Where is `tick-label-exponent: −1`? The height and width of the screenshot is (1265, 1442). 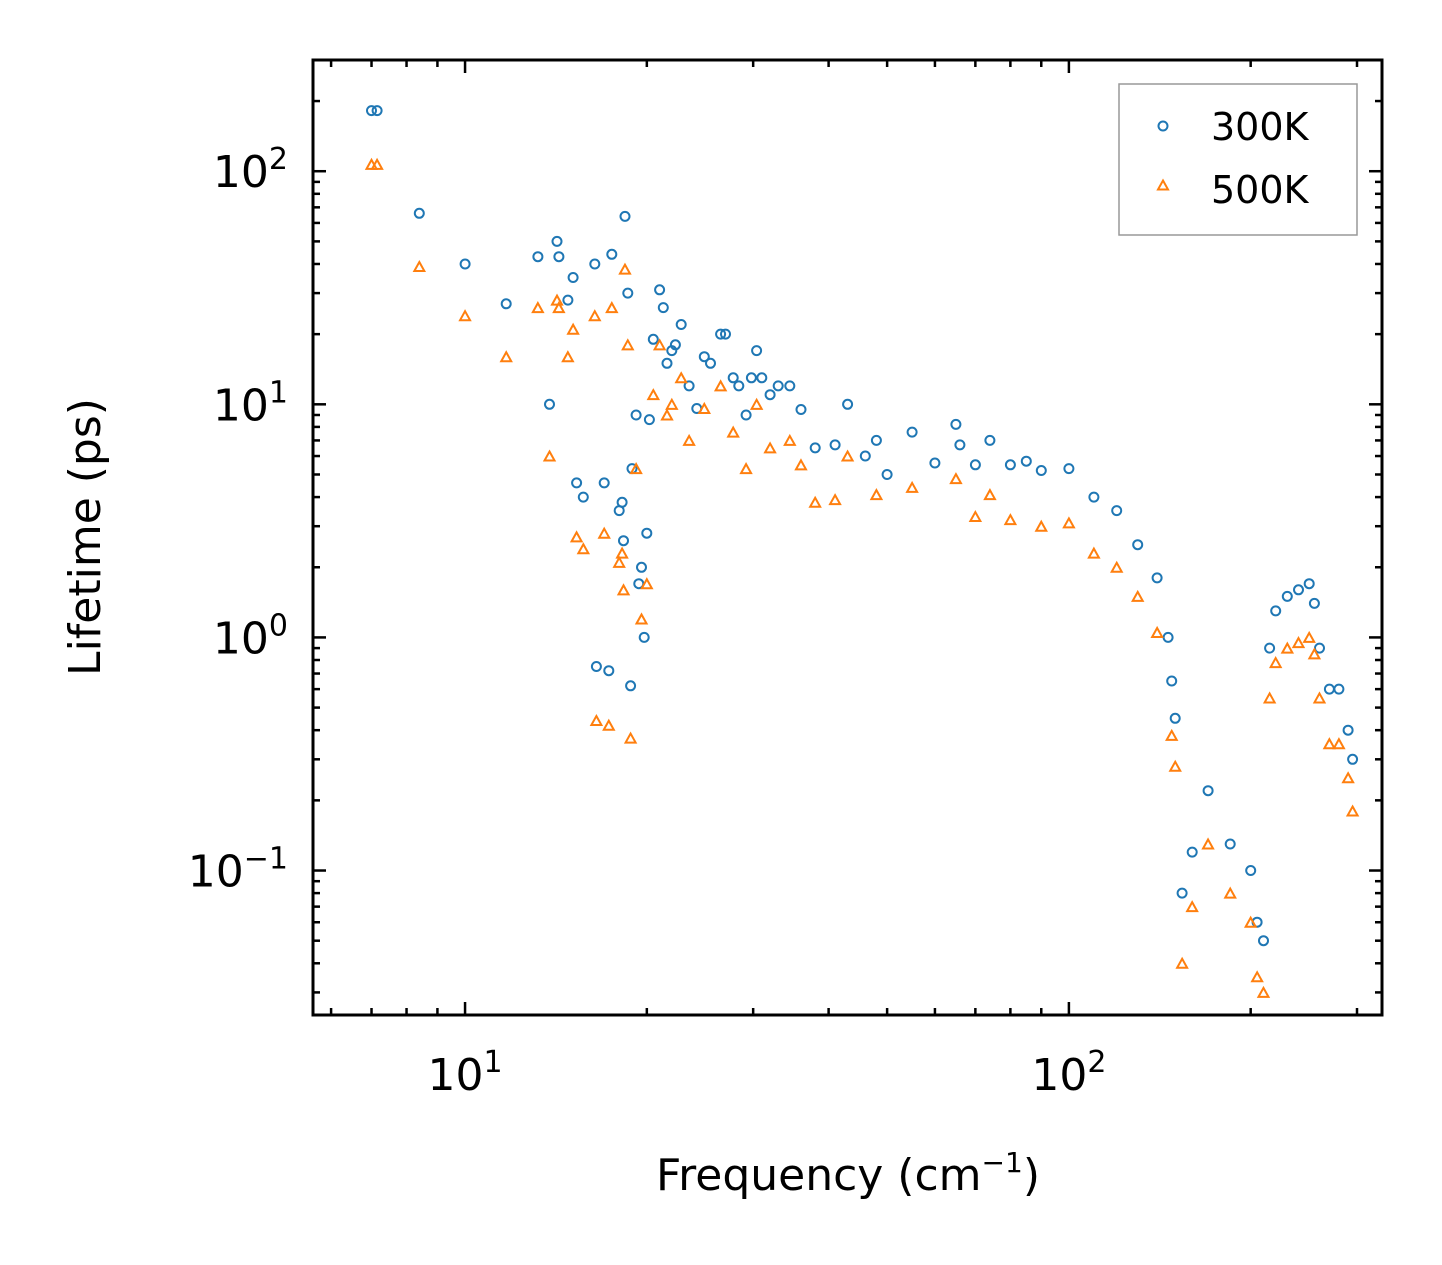 tick-label-exponent: −1 is located at coordinates (266, 859).